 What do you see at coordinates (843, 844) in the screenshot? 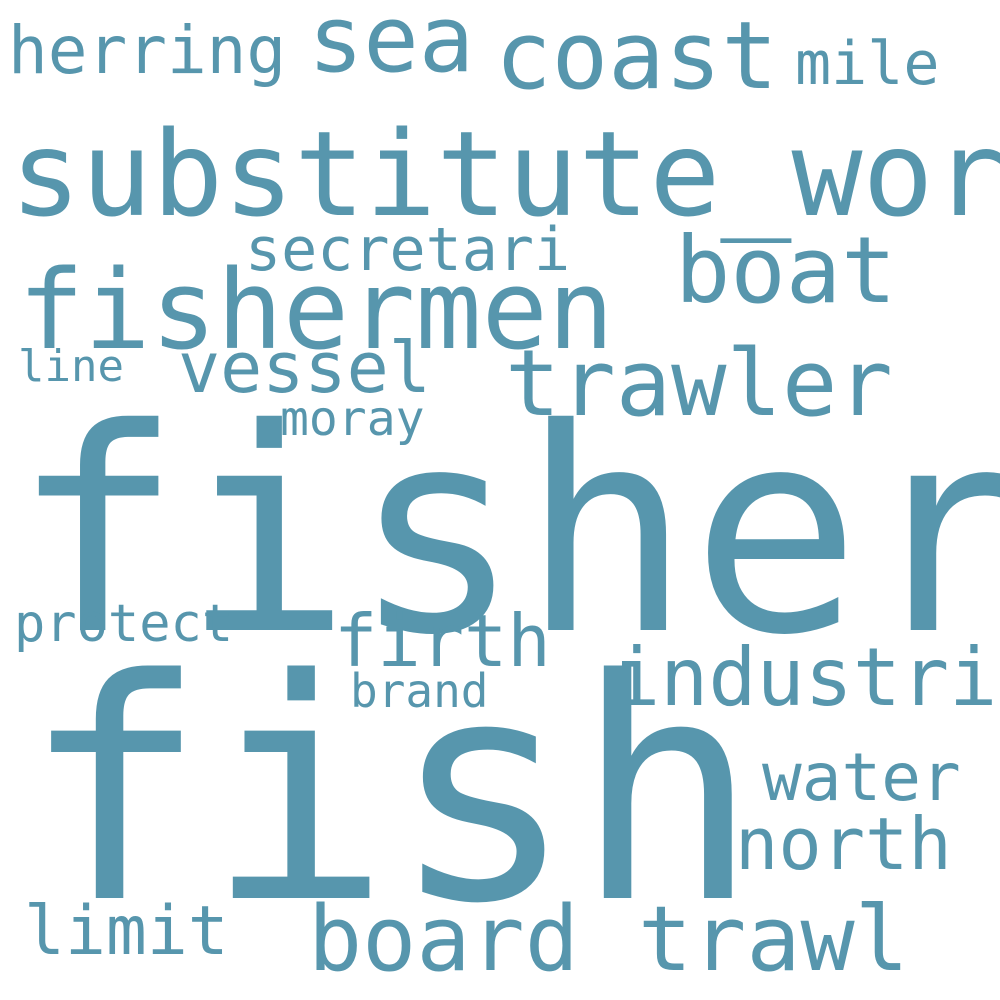
I see `word-north: north` at bounding box center [843, 844].